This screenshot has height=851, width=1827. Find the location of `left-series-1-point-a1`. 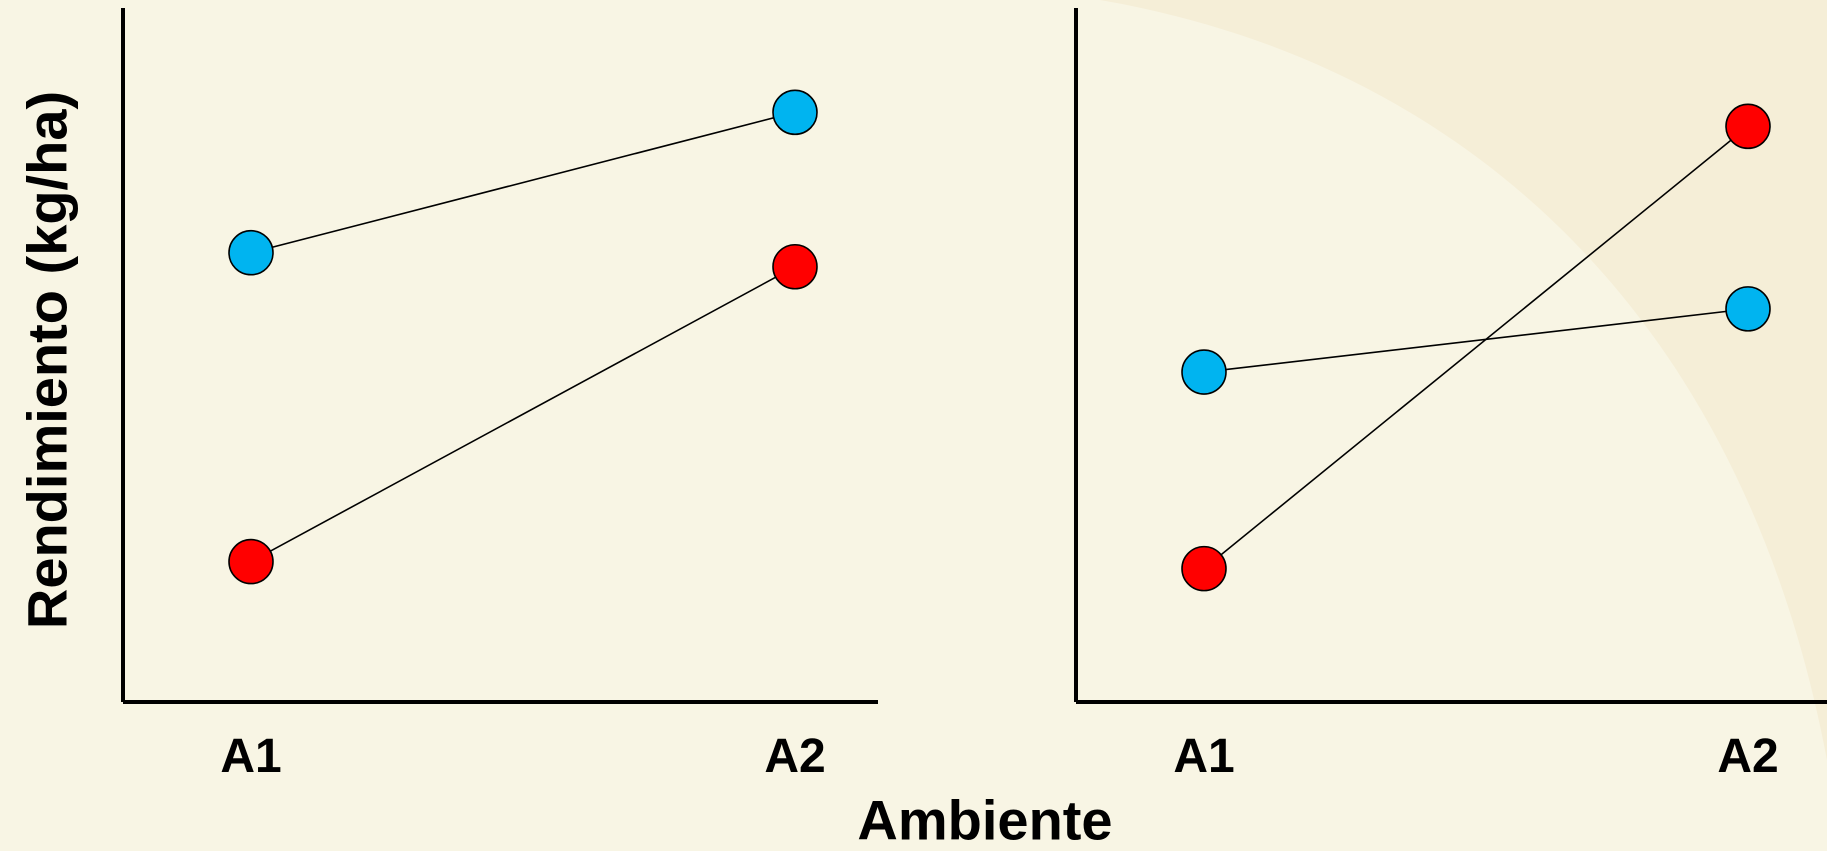

left-series-1-point-a1 is located at coordinates (251, 252).